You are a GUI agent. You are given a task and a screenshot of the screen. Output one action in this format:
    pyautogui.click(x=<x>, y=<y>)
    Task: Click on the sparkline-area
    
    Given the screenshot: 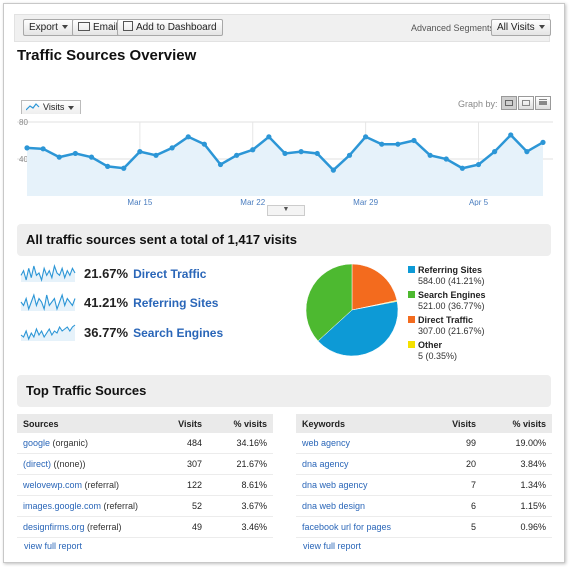 What is the action you would take?
    pyautogui.click(x=48, y=333)
    